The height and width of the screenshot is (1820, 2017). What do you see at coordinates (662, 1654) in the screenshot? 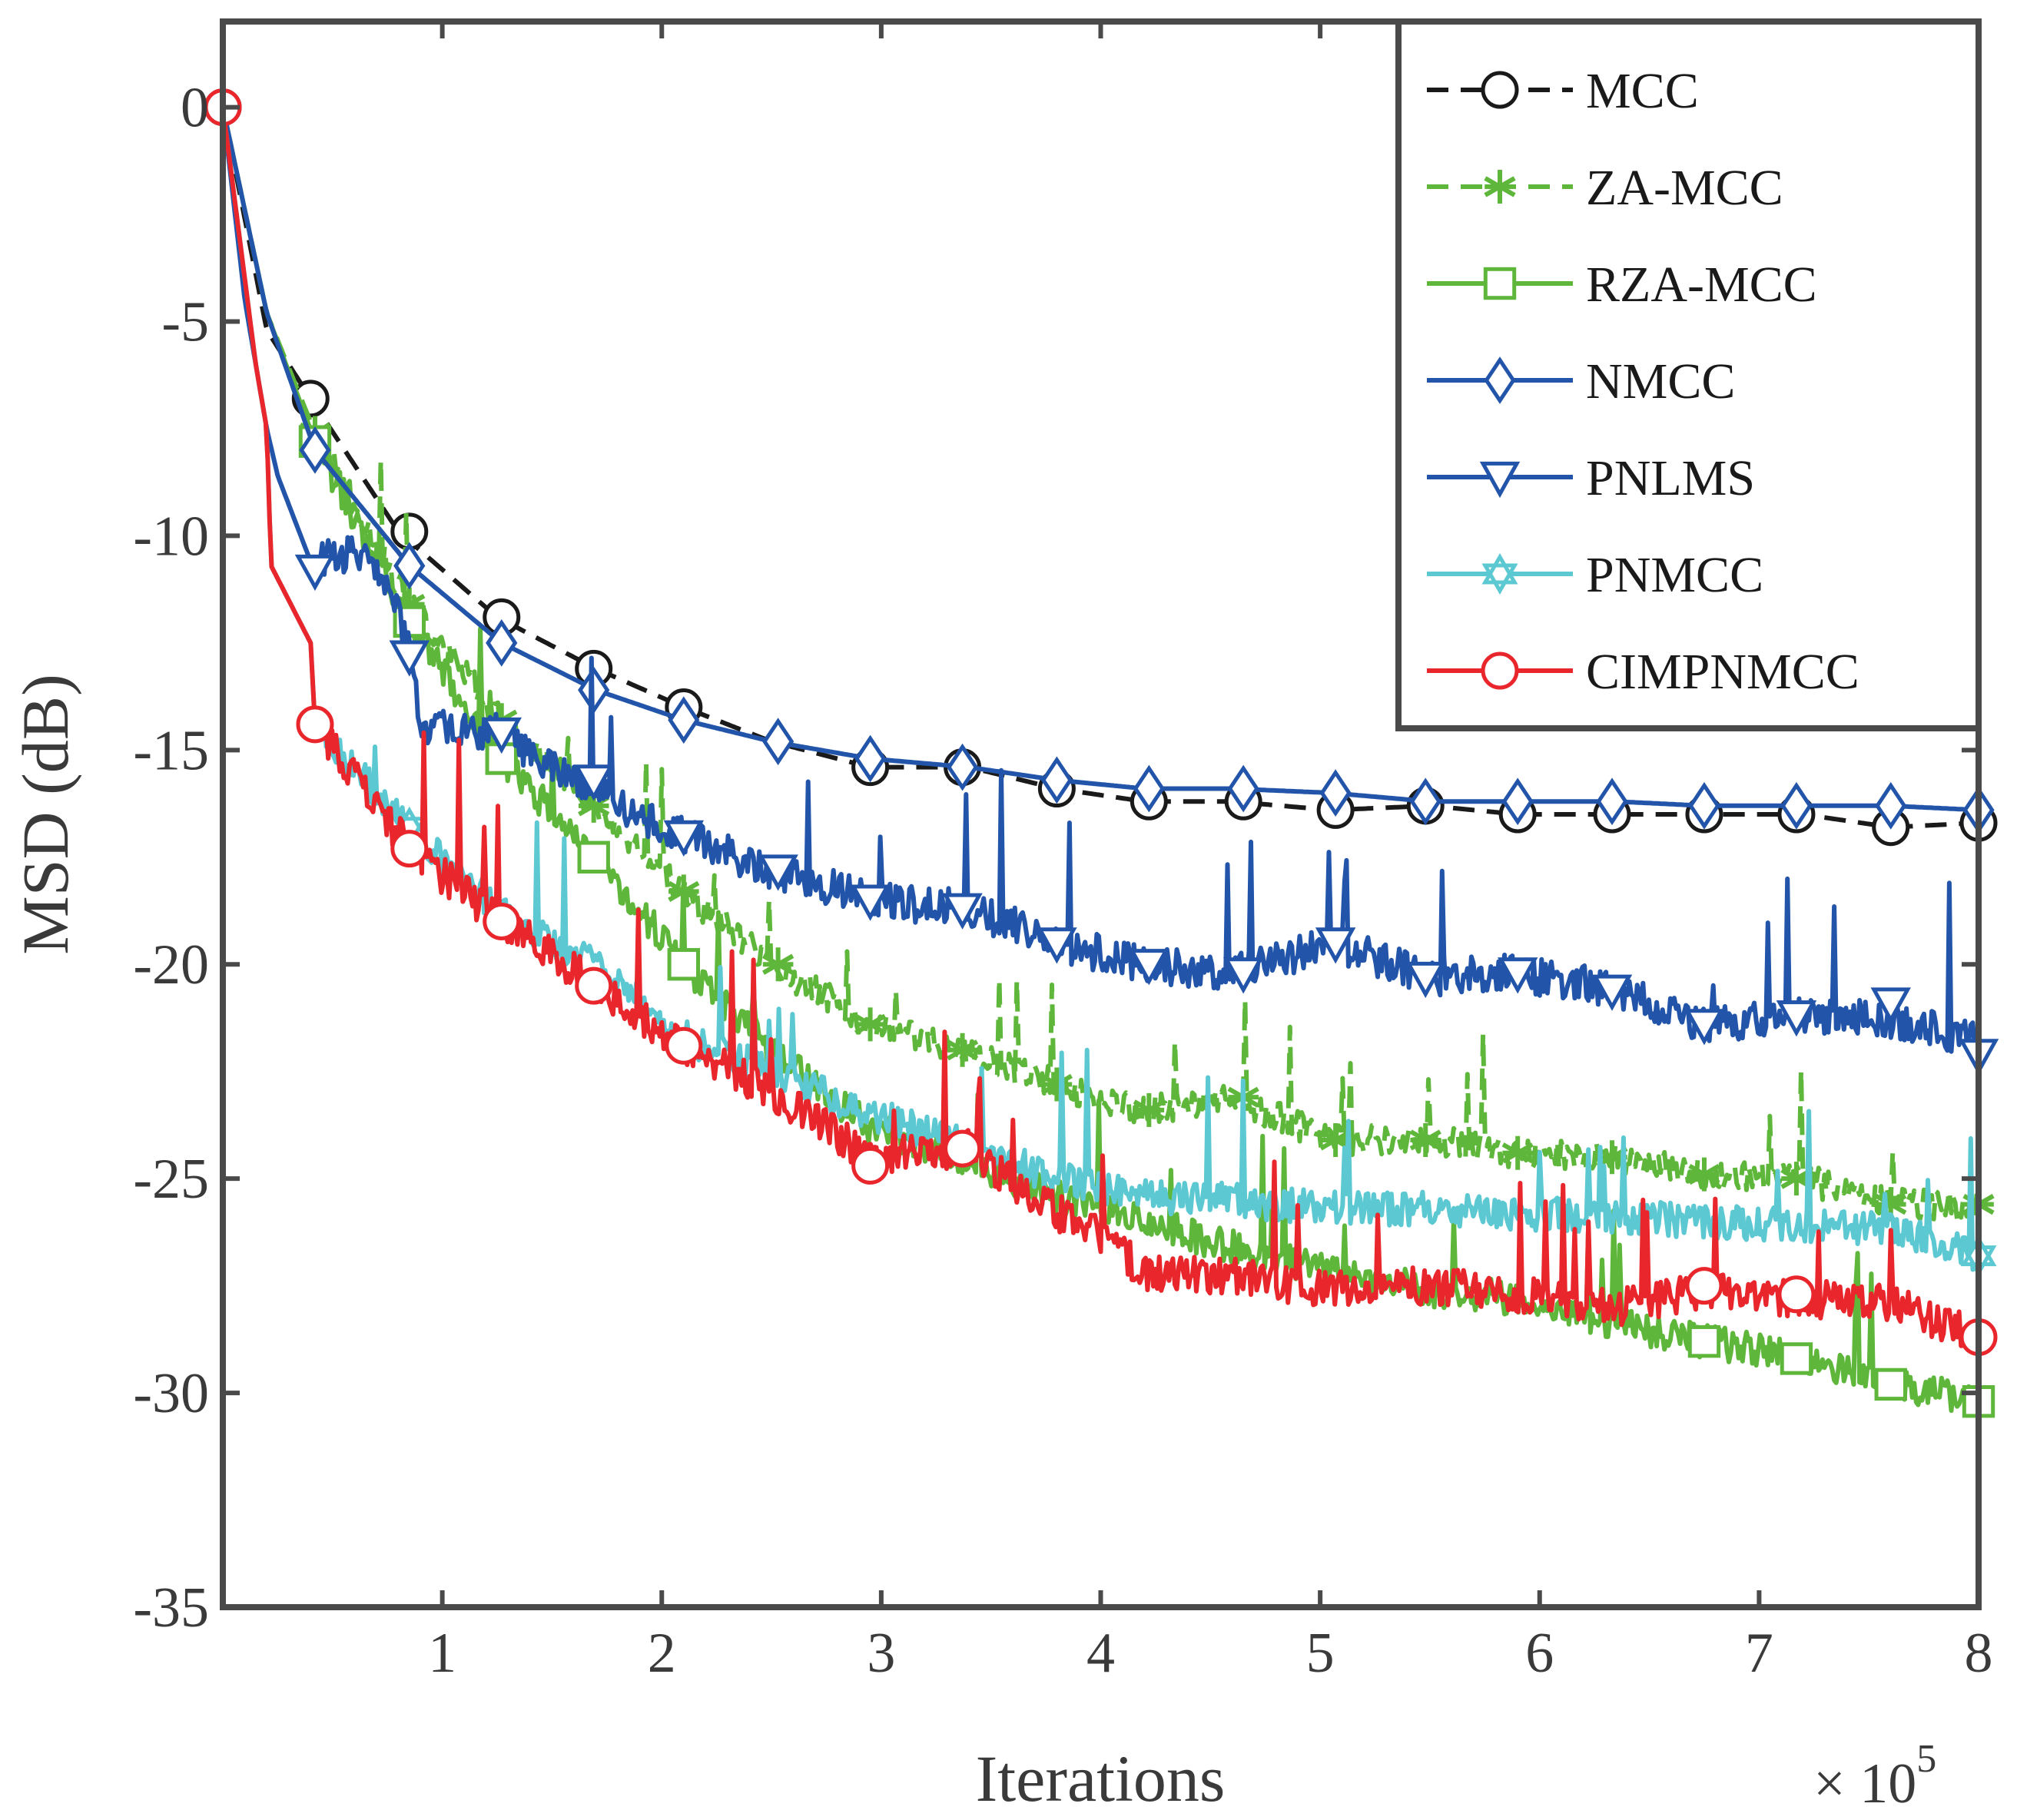
I see `x-tick-label: 2` at bounding box center [662, 1654].